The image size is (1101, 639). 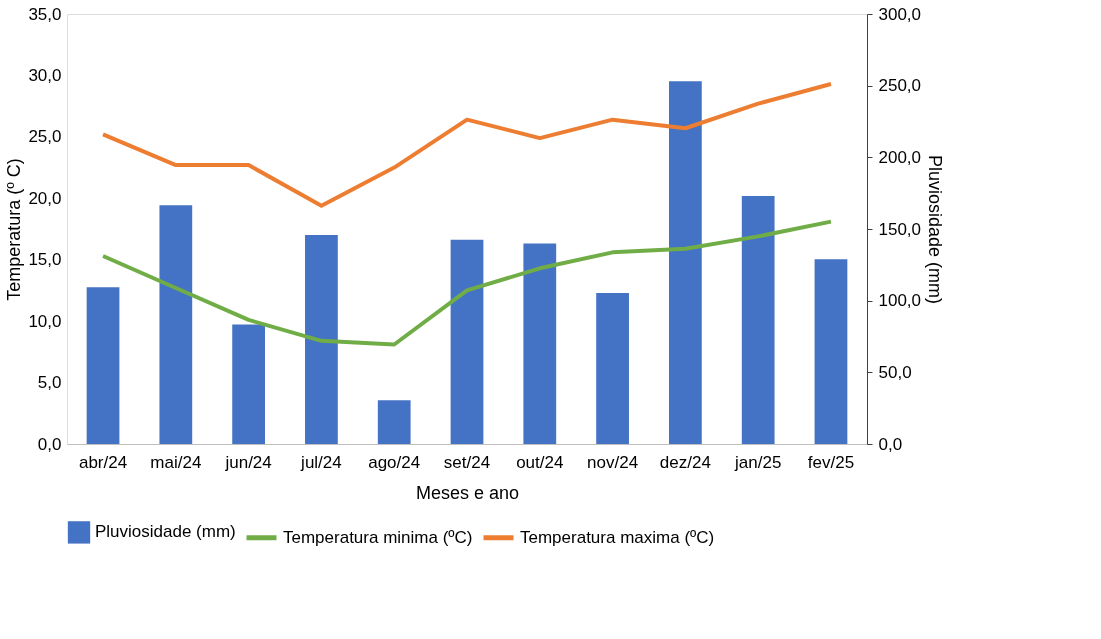 I want to click on y2-tick-label: 50,0, so click(x=895, y=372).